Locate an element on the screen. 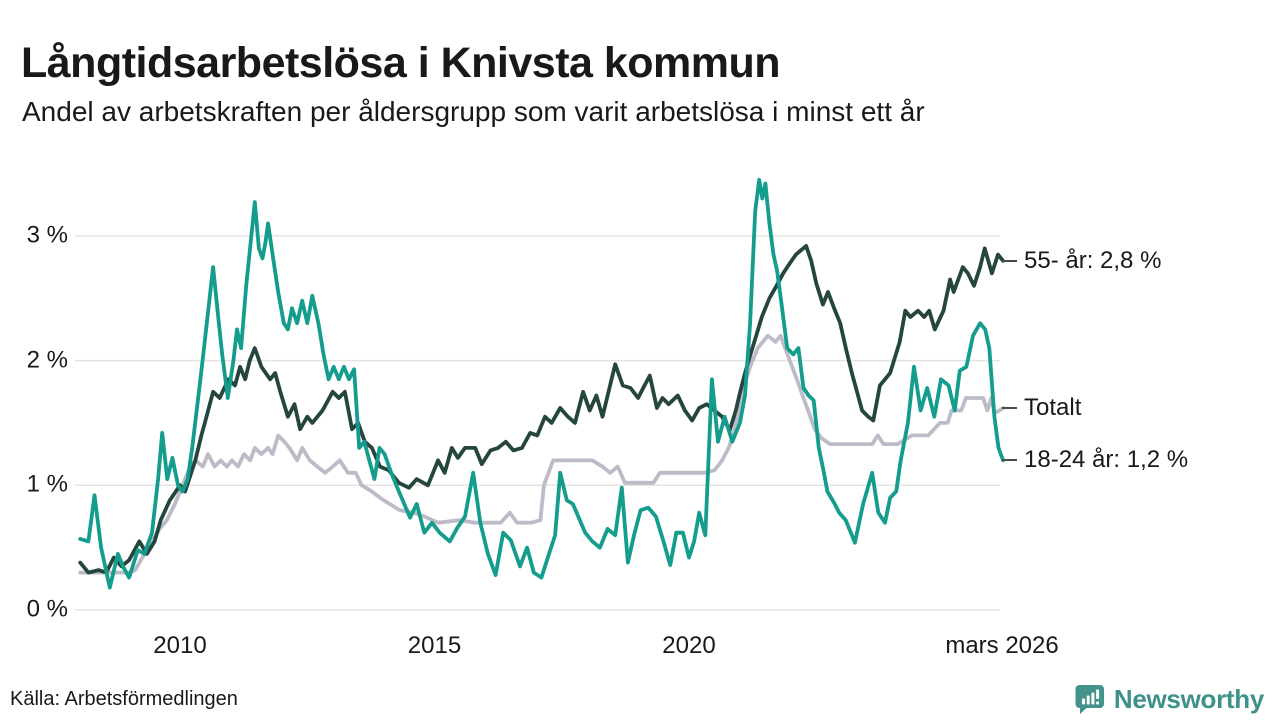 The image size is (1280, 720). newsworthy-logo-icon is located at coordinates (1089, 699).